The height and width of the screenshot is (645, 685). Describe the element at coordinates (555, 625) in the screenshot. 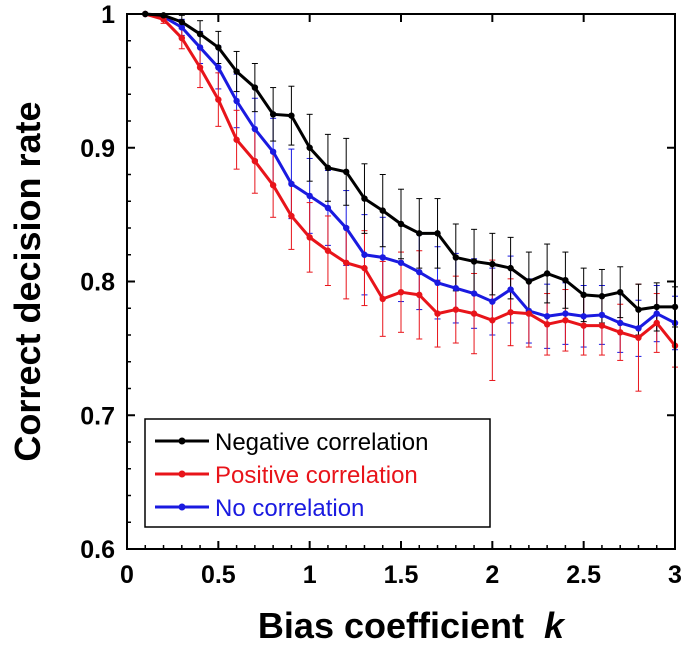

I see `x-axis-title-variable: k` at that location.